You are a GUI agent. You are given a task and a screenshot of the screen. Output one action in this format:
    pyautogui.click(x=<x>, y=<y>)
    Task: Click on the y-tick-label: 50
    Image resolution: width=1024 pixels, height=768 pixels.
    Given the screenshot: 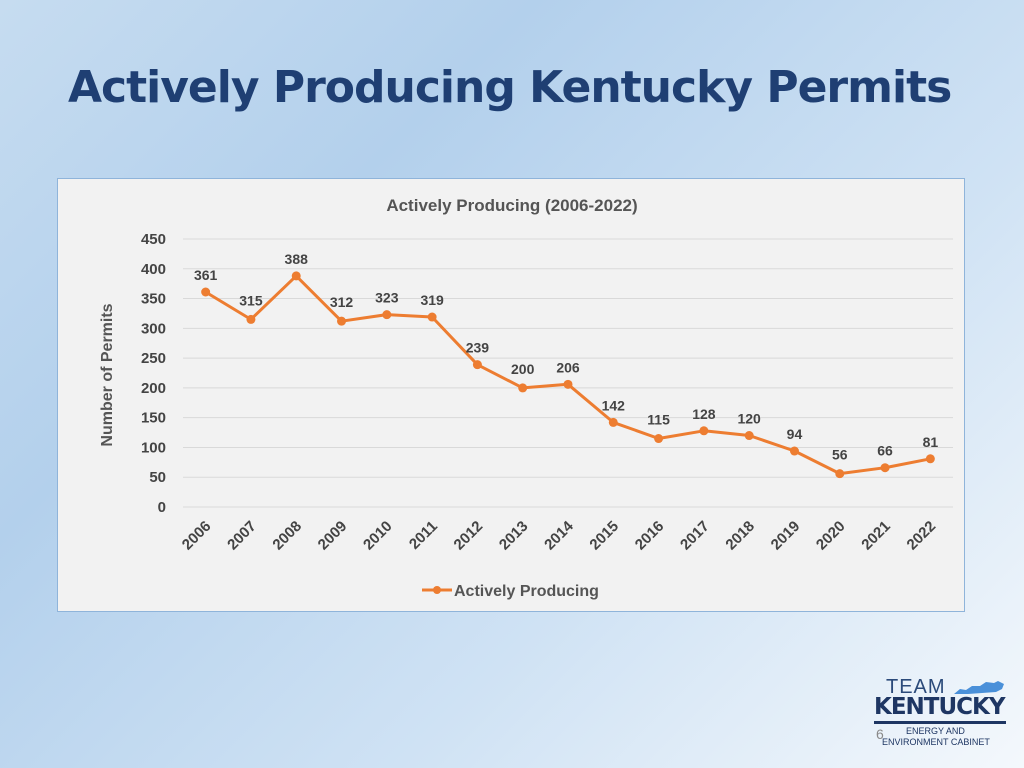 What is the action you would take?
    pyautogui.click(x=157, y=477)
    